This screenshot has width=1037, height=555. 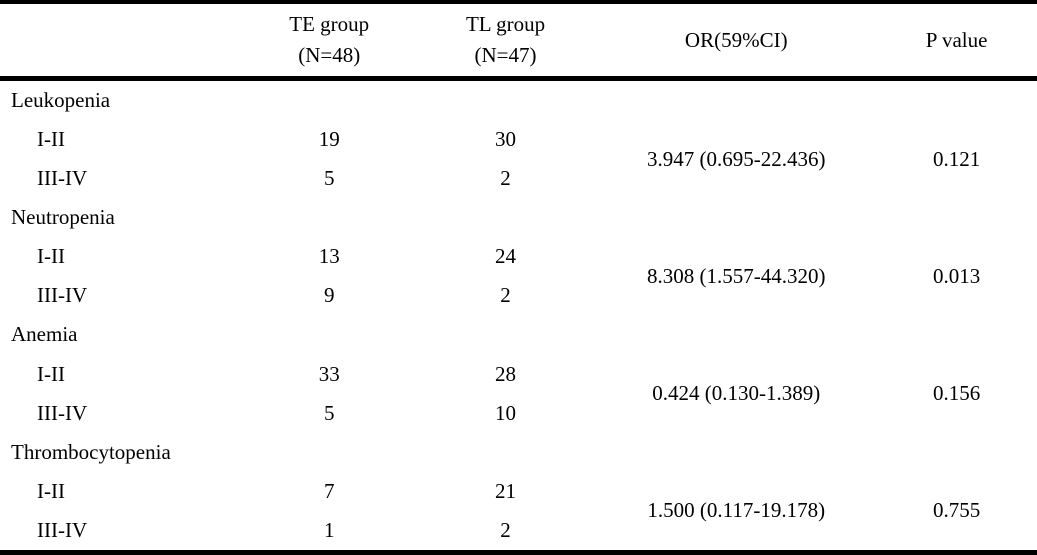 What do you see at coordinates (506, 373) in the screenshot?
I see `tl-count-cell: 28` at bounding box center [506, 373].